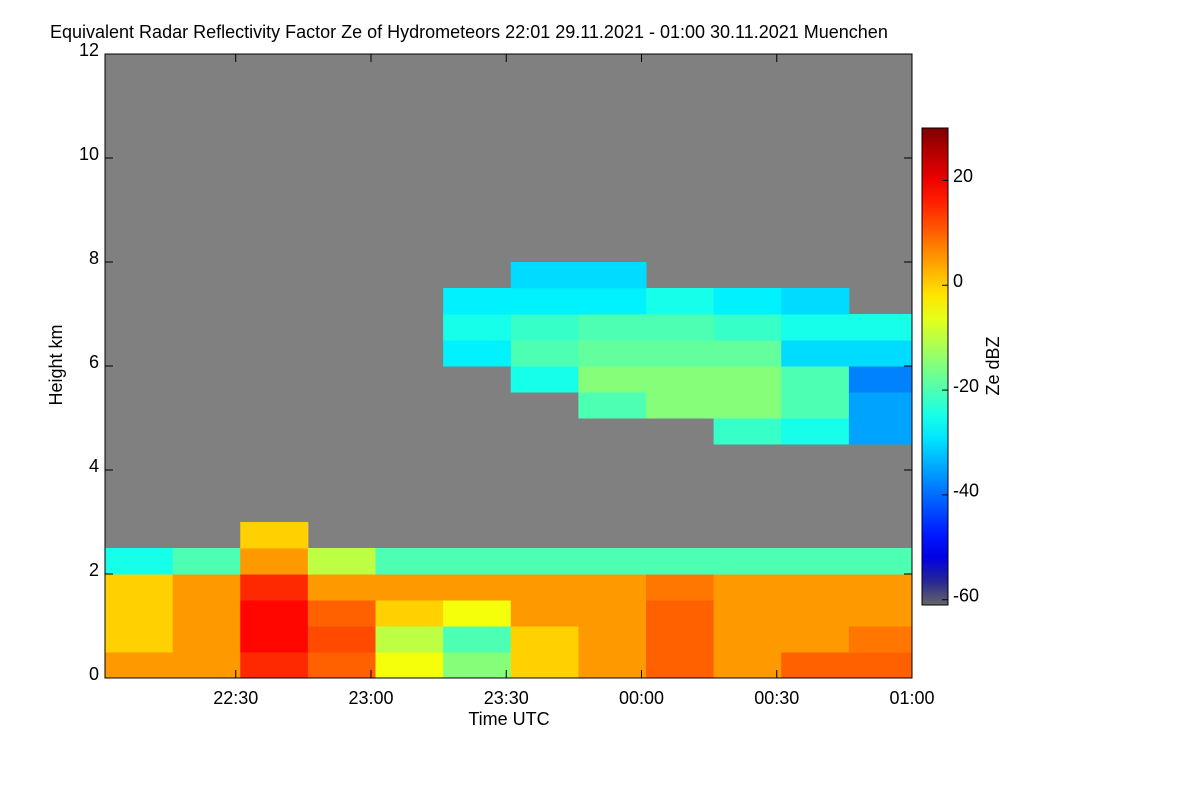 The image size is (1200, 800). What do you see at coordinates (993, 365) in the screenshot?
I see `colorbar-label: Ze dBZ` at bounding box center [993, 365].